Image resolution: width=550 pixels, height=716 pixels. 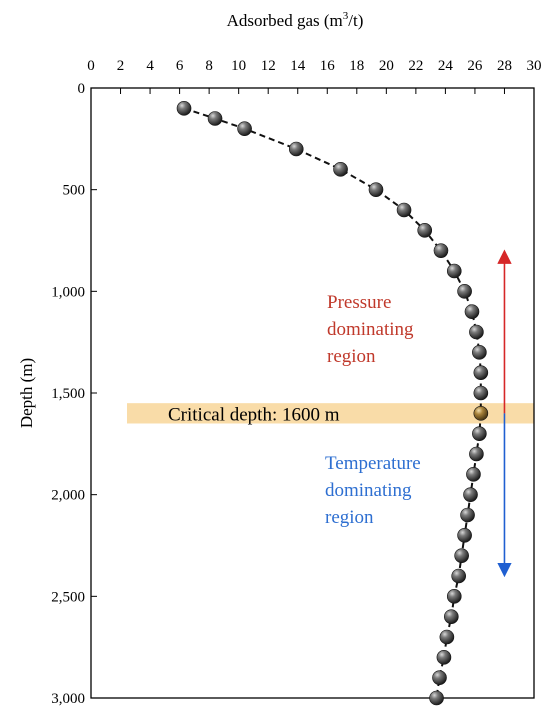 What do you see at coordinates (268, 66) in the screenshot?
I see `x-tick-label: 12` at bounding box center [268, 66].